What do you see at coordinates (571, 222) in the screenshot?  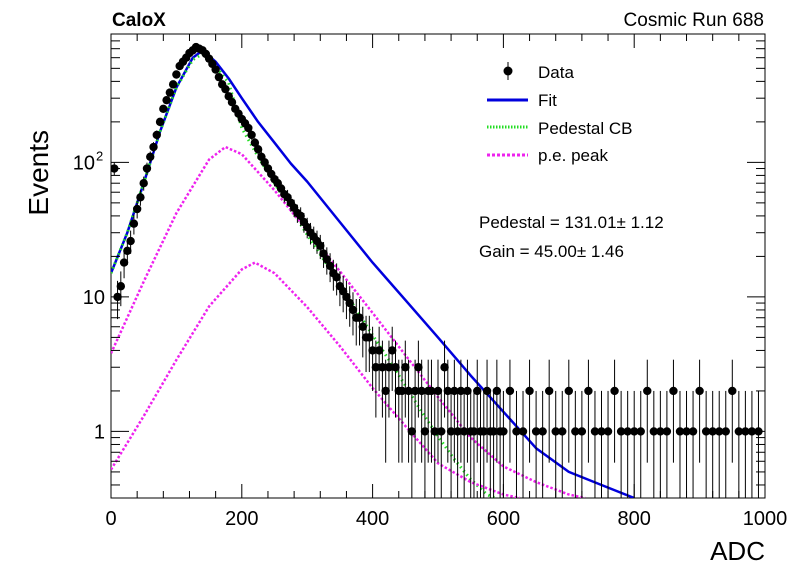 I see `fit-result-pedestal: Pedestal = 131.01± 1.12` at bounding box center [571, 222].